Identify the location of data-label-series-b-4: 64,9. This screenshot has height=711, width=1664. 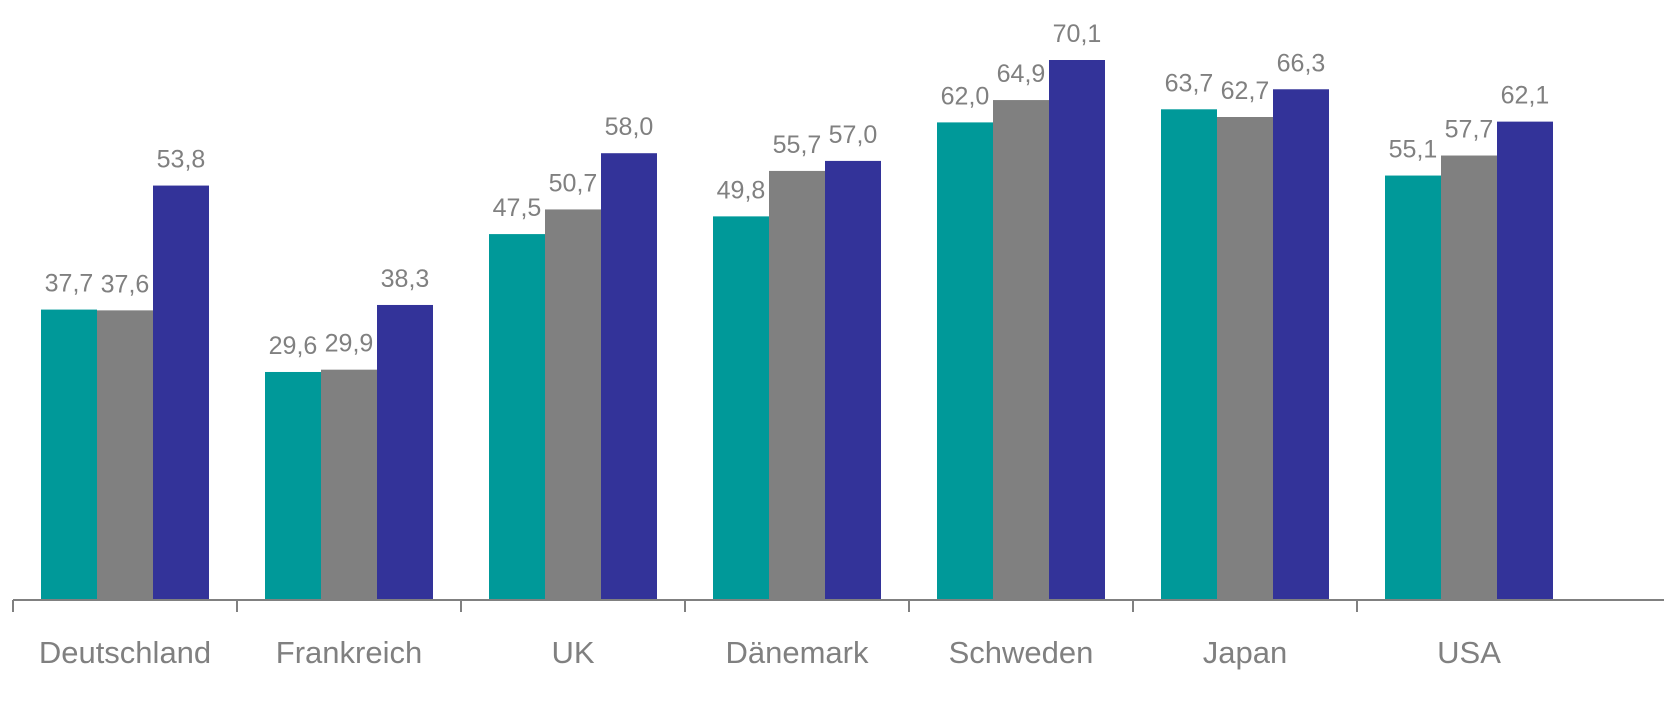
(1021, 74).